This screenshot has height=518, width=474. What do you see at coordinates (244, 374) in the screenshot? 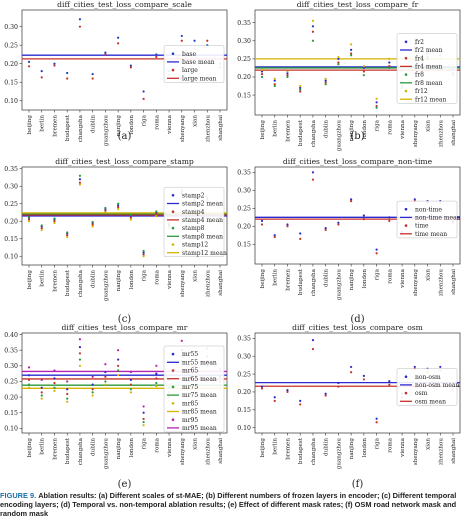
I see `y-tick-label: 0.25` at bounding box center [244, 374].